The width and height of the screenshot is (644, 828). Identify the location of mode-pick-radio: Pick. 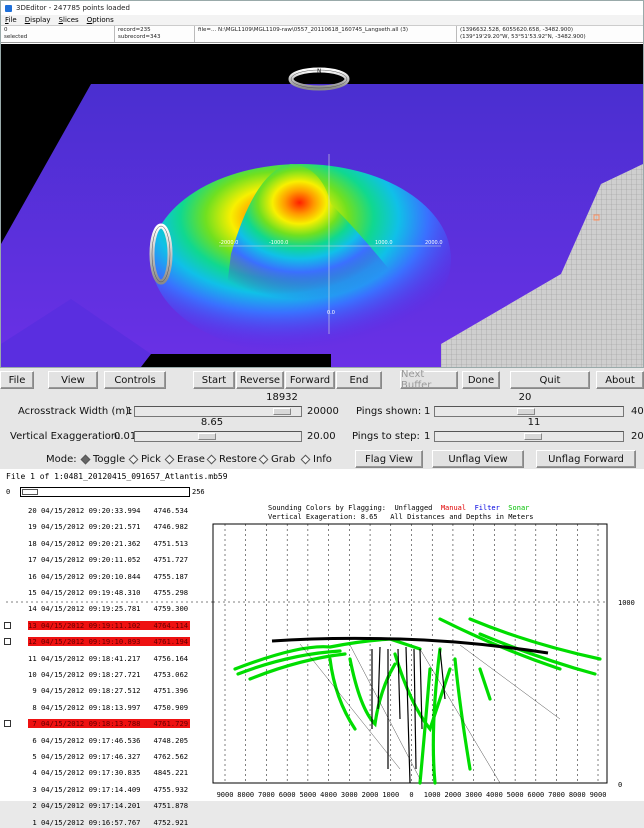
(144, 459).